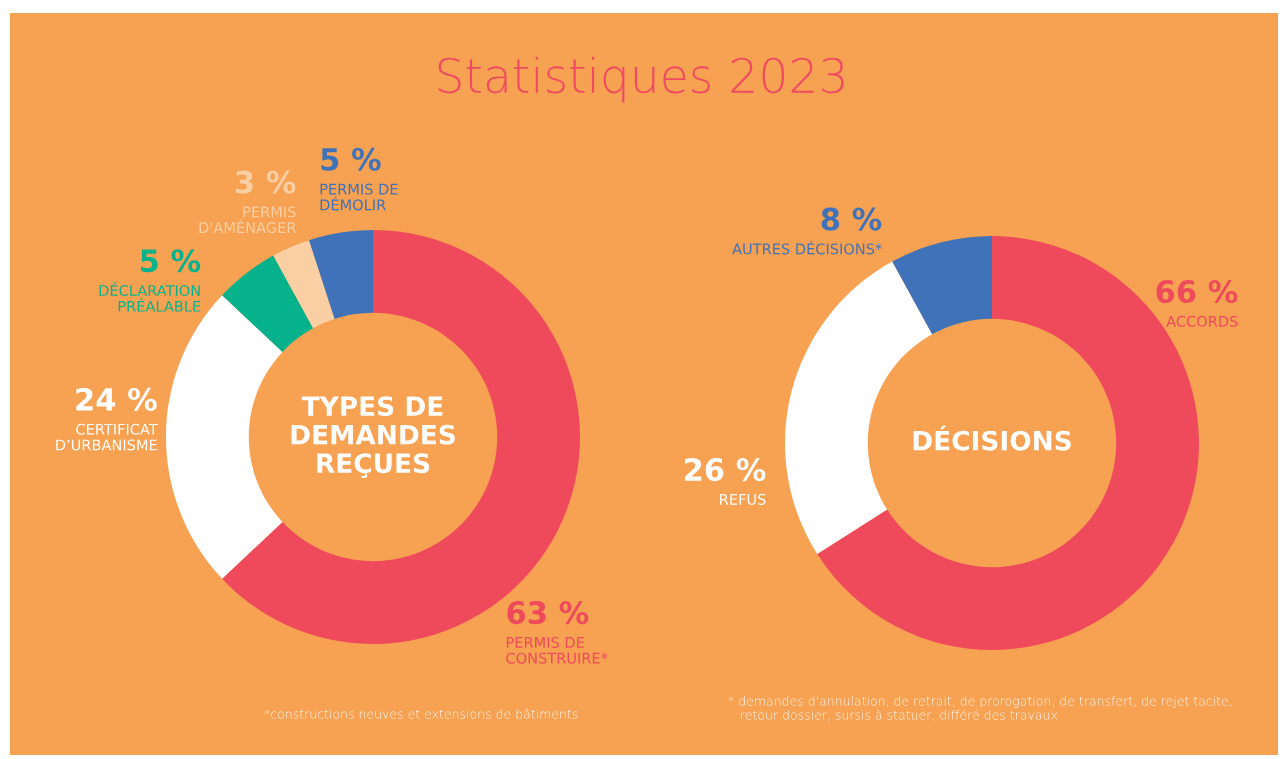 This screenshot has height=759, width=1283. What do you see at coordinates (116, 399) in the screenshot?
I see `data-label: 24 %` at bounding box center [116, 399].